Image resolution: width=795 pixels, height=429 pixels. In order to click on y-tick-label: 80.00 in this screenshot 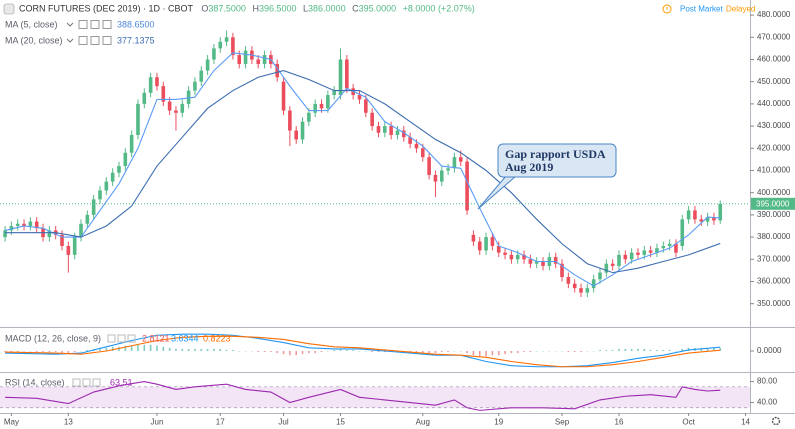, I will do `click(767, 381)`.